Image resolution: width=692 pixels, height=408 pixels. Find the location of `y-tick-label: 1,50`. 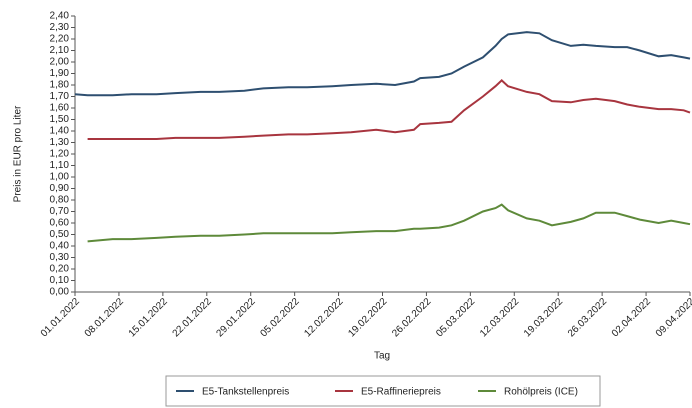

y-tick-label: 1,50 is located at coordinates (60, 119).